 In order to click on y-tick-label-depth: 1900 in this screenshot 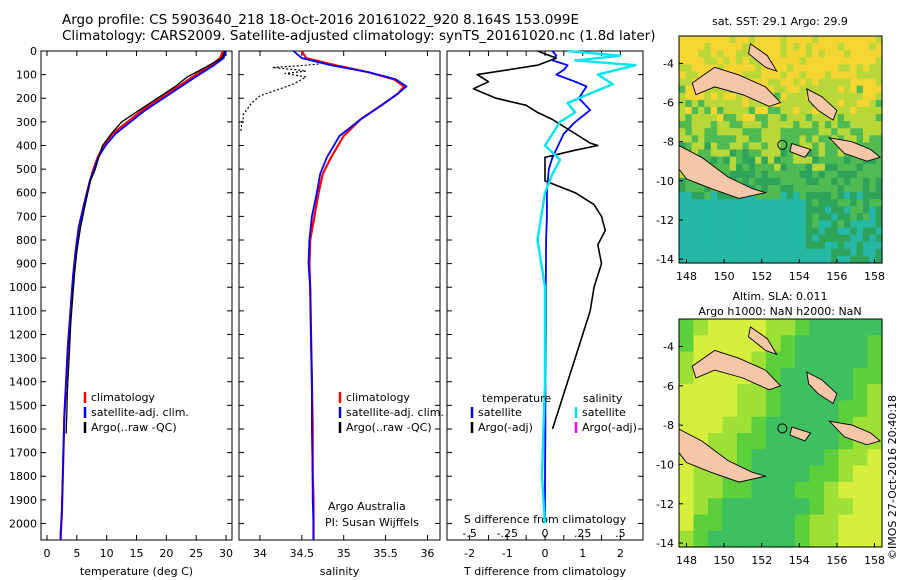, I will do `click(23, 500)`.